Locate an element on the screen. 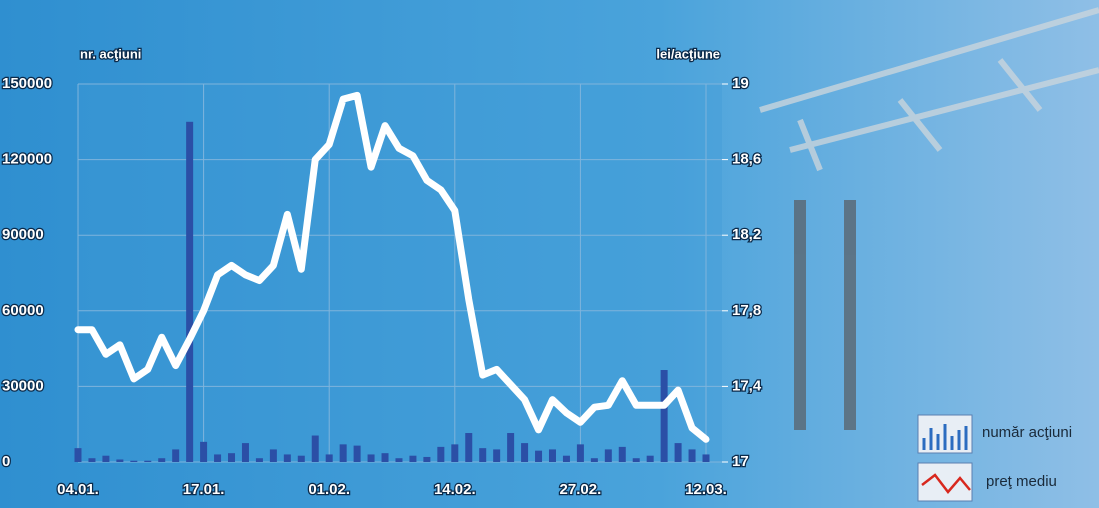 The image size is (1099, 508). legend: număr acţiuni preţ mediu is located at coordinates (994, 458).